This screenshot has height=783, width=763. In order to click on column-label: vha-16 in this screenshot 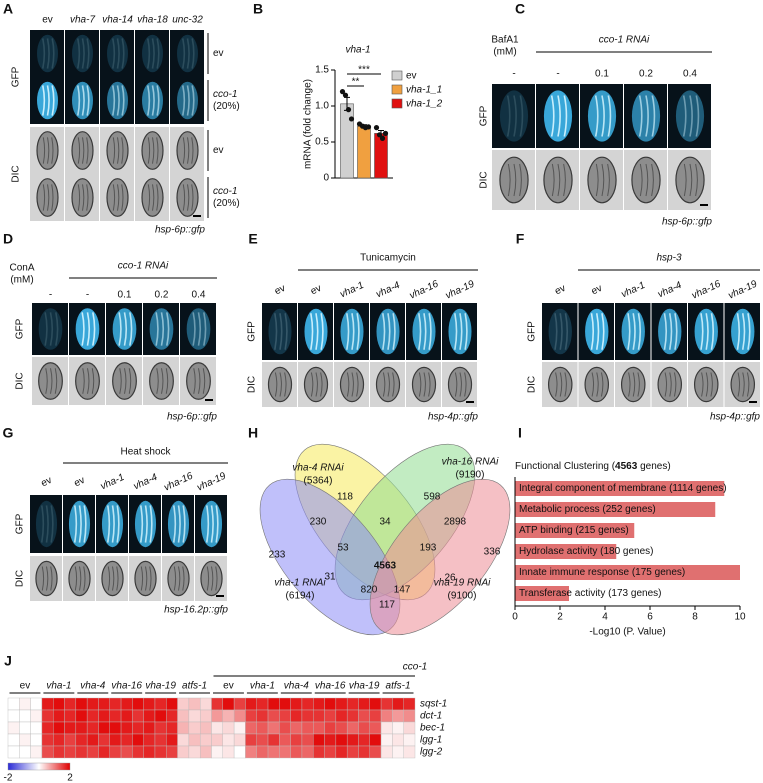, I will do `click(424, 289)`.